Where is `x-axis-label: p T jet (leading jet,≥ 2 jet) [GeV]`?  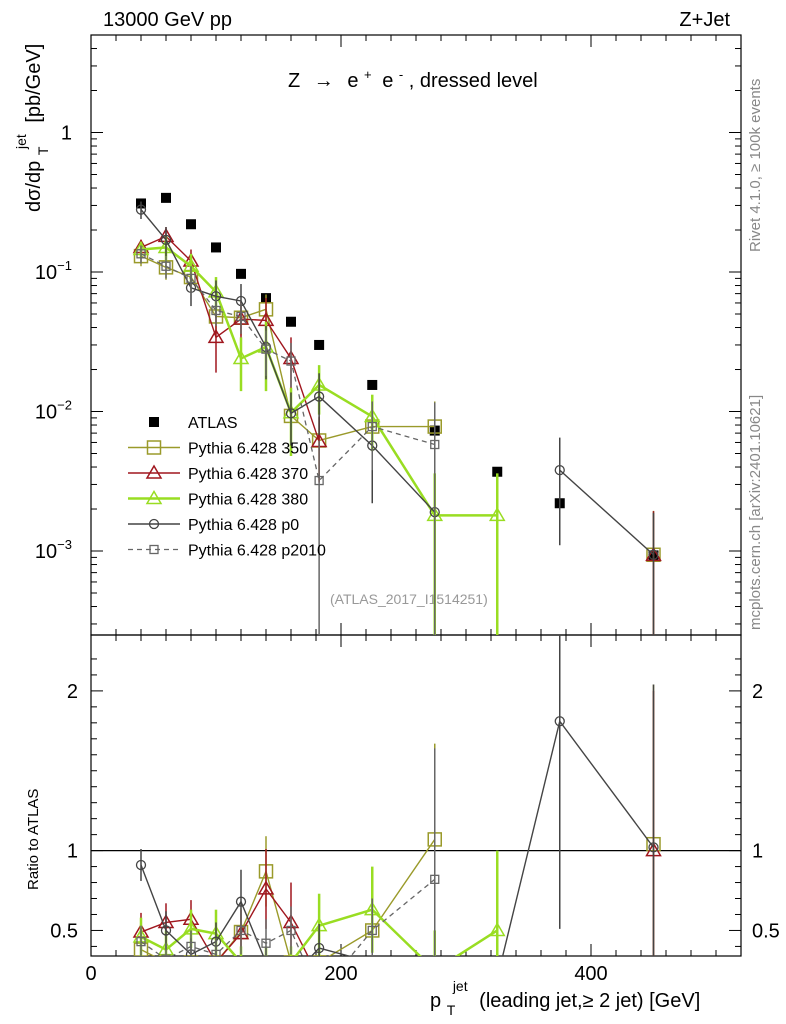 x-axis-label: p T jet (leading jet,≥ 2 jet) [GeV] is located at coordinates (565, 997).